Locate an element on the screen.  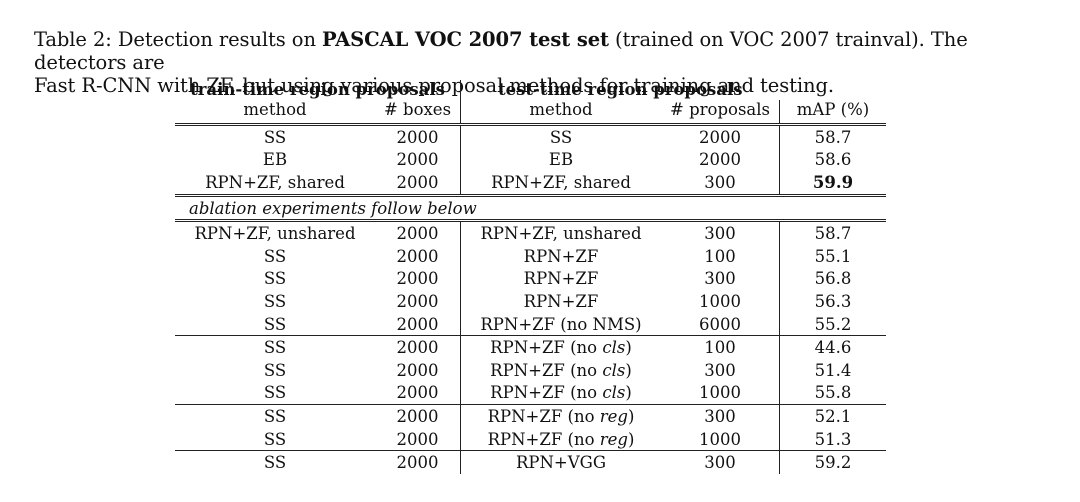
table-row: SS 2000 RPN+ZF (no NMS) 6000 55.2 is located at coordinates (530, 324).